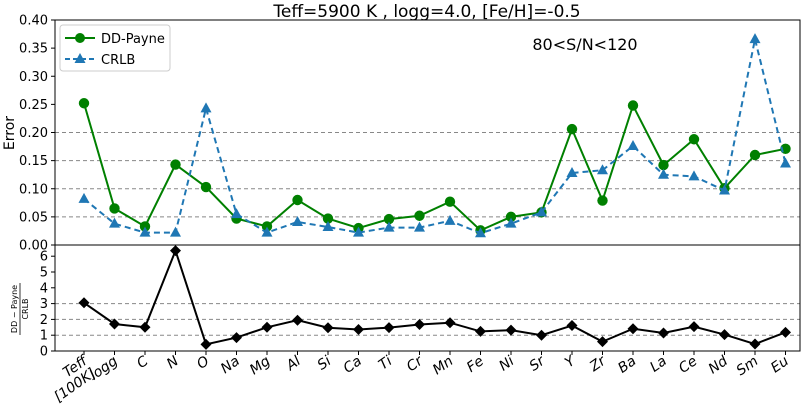 The height and width of the screenshot is (417, 806). Describe the element at coordinates (104, 368) in the screenshot. I see `x-tick-label: logg` at that location.